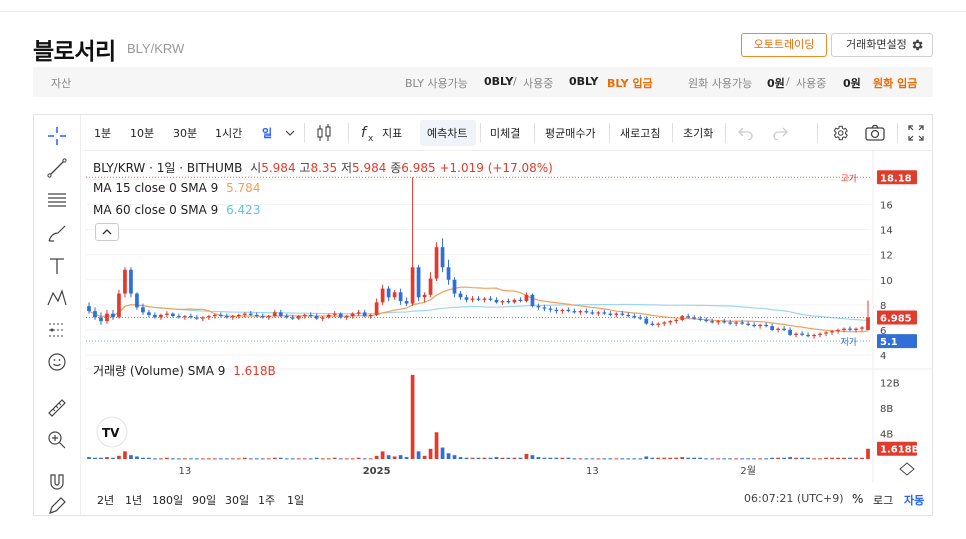  What do you see at coordinates (107, 232) in the screenshot?
I see `collapse-legend-button` at bounding box center [107, 232].